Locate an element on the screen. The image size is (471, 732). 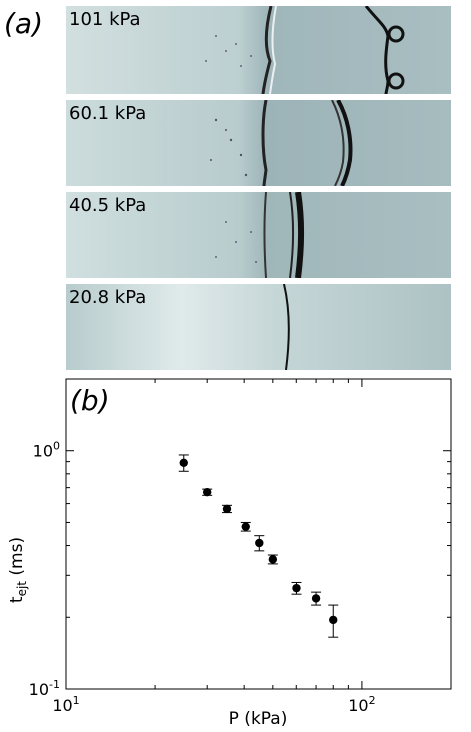
x-axis-title: P (kPa) is located at coordinates (258, 719).